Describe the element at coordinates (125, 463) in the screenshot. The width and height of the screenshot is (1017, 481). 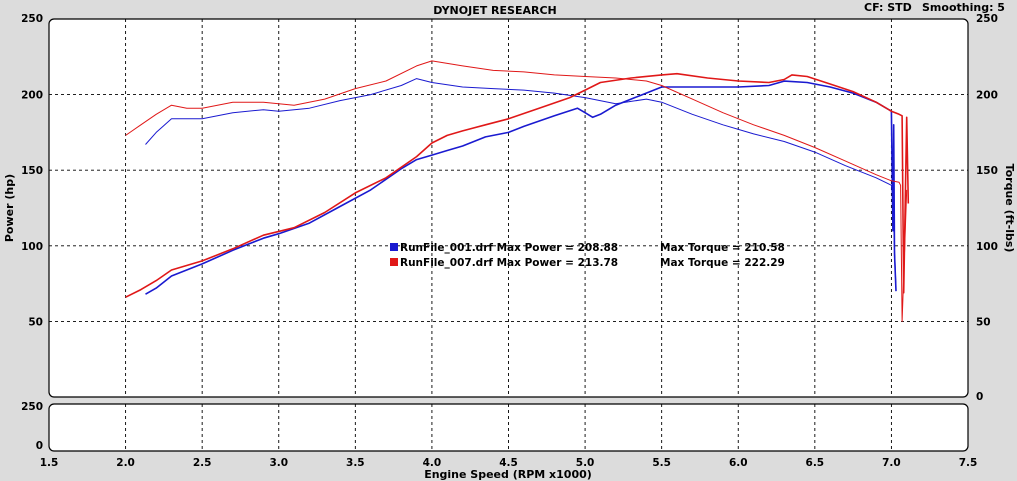
I see `x-tick-label: 2.0` at that location.